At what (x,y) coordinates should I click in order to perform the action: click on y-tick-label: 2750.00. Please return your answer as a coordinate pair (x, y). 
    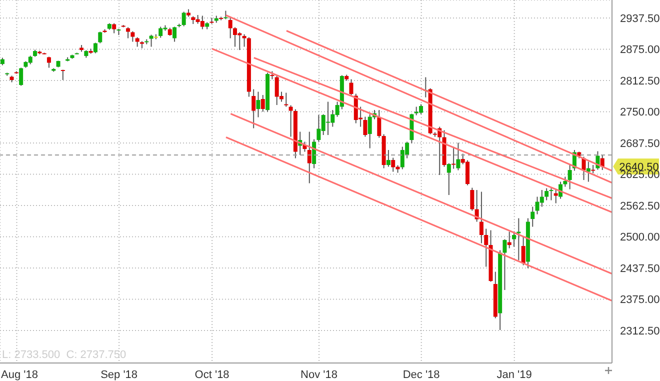
    Looking at the image, I should click on (640, 112).